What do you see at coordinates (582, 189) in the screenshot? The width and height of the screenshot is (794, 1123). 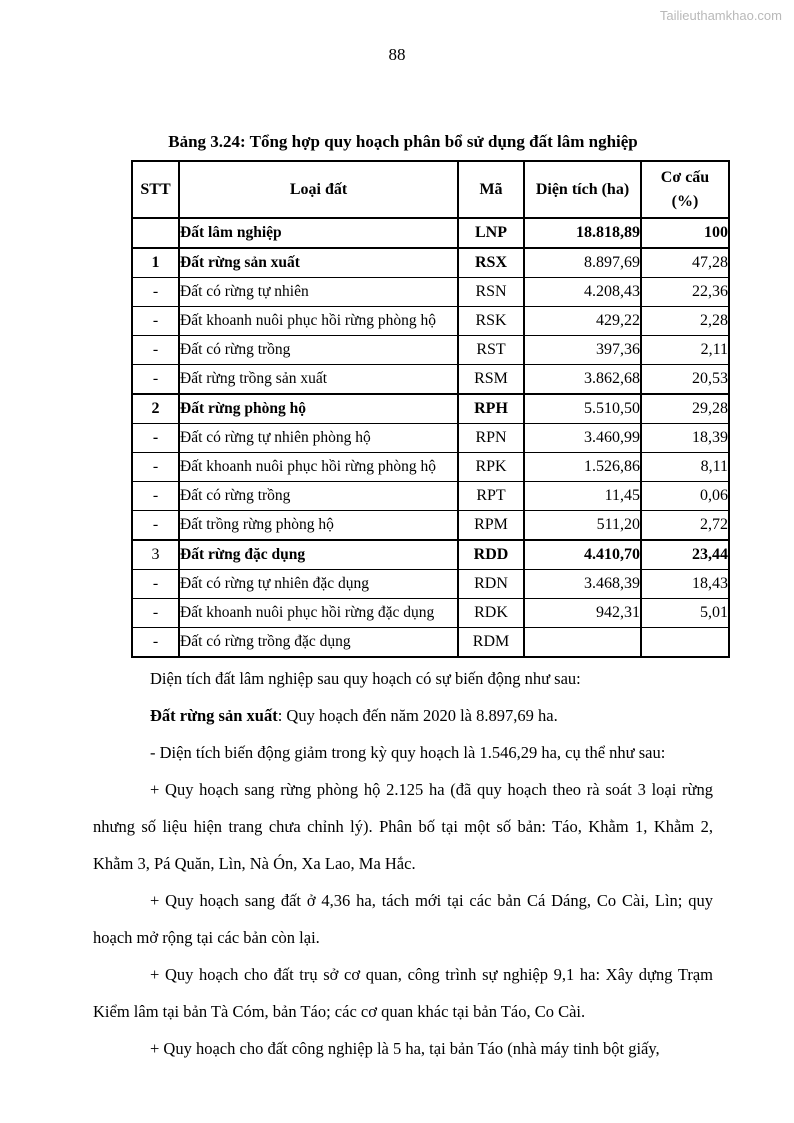 I see `col-header-area: Diện tích (ha)` at bounding box center [582, 189].